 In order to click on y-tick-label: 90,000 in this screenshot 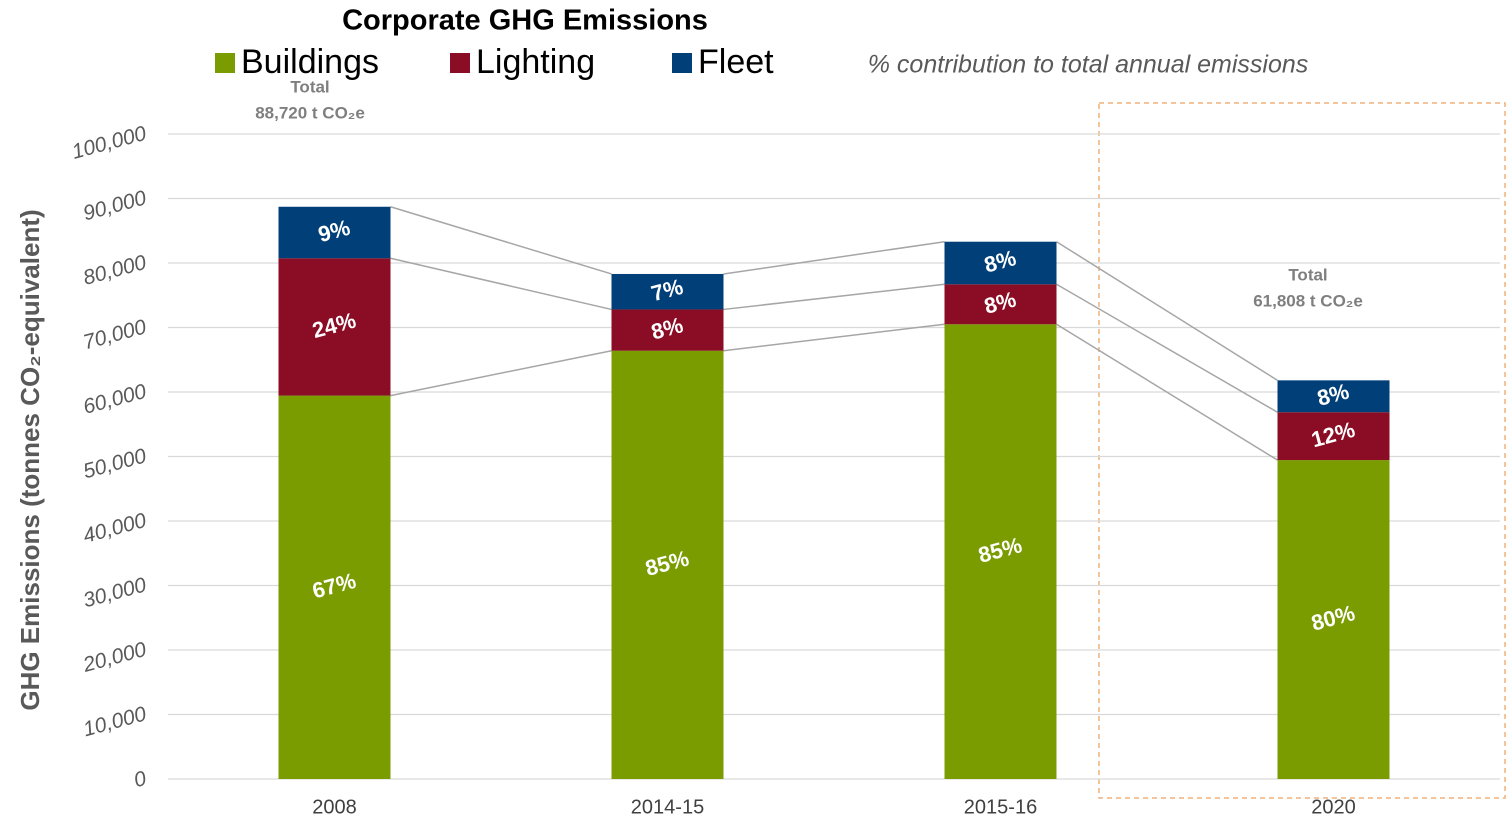, I will do `click(115, 205)`.